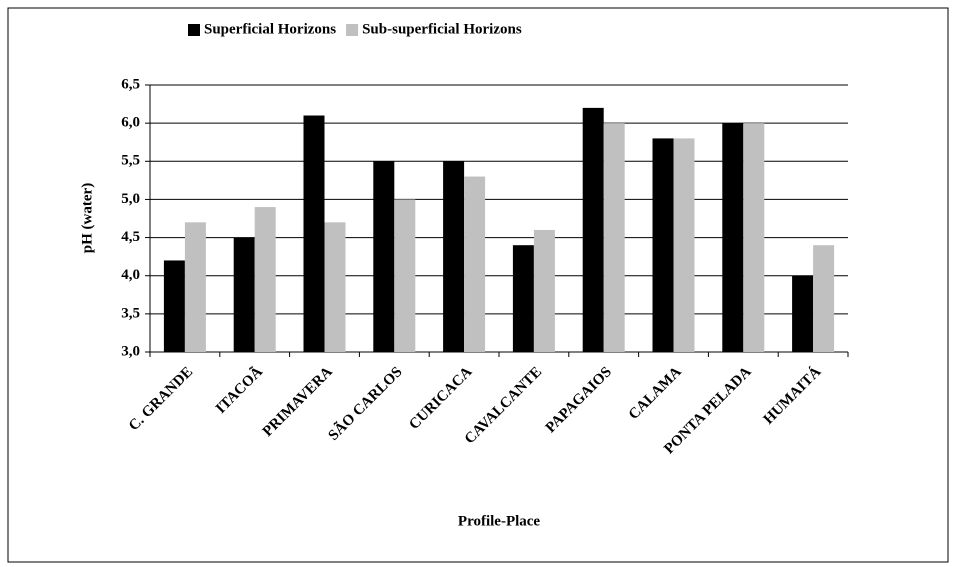 This screenshot has height=567, width=953. I want to click on y-tick-label: 6,5, so click(130, 84).